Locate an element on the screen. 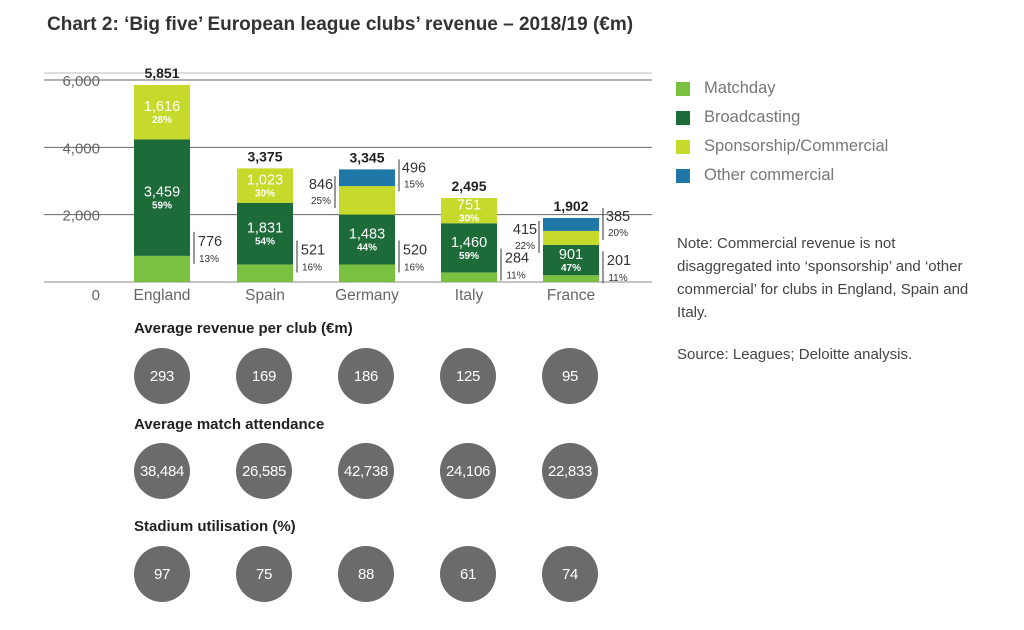  legend-item-sponsorship: Sponsorship/Commercial is located at coordinates (782, 146).